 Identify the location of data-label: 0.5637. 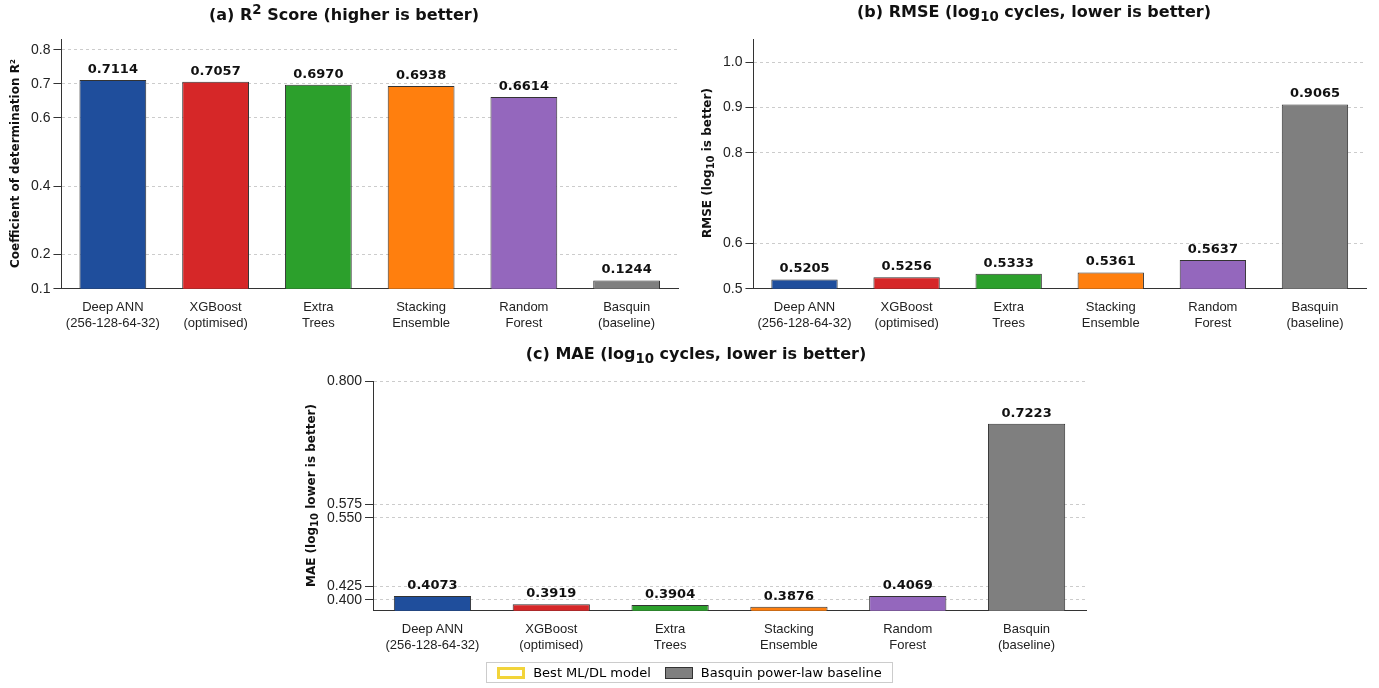
(1212, 248).